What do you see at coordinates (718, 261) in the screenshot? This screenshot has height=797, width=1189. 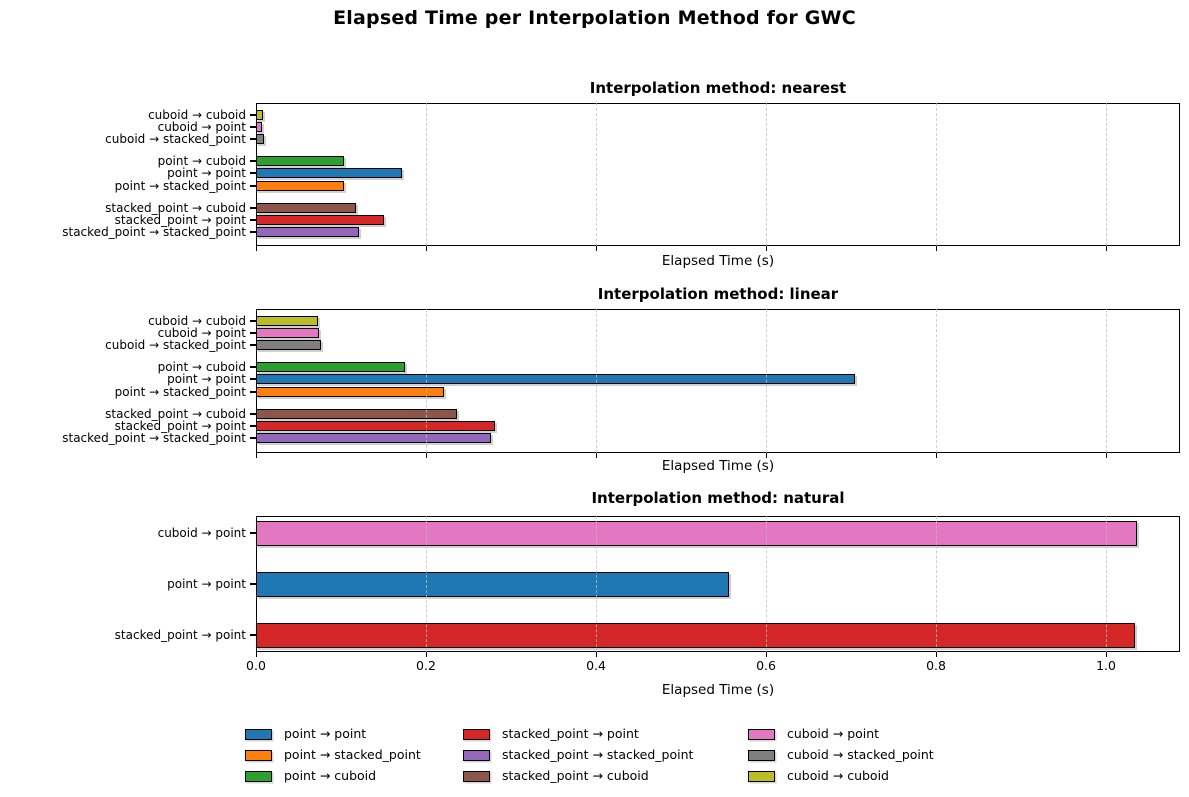 I see `x-axis-label-nearest: Elapsed Time (s)` at bounding box center [718, 261].